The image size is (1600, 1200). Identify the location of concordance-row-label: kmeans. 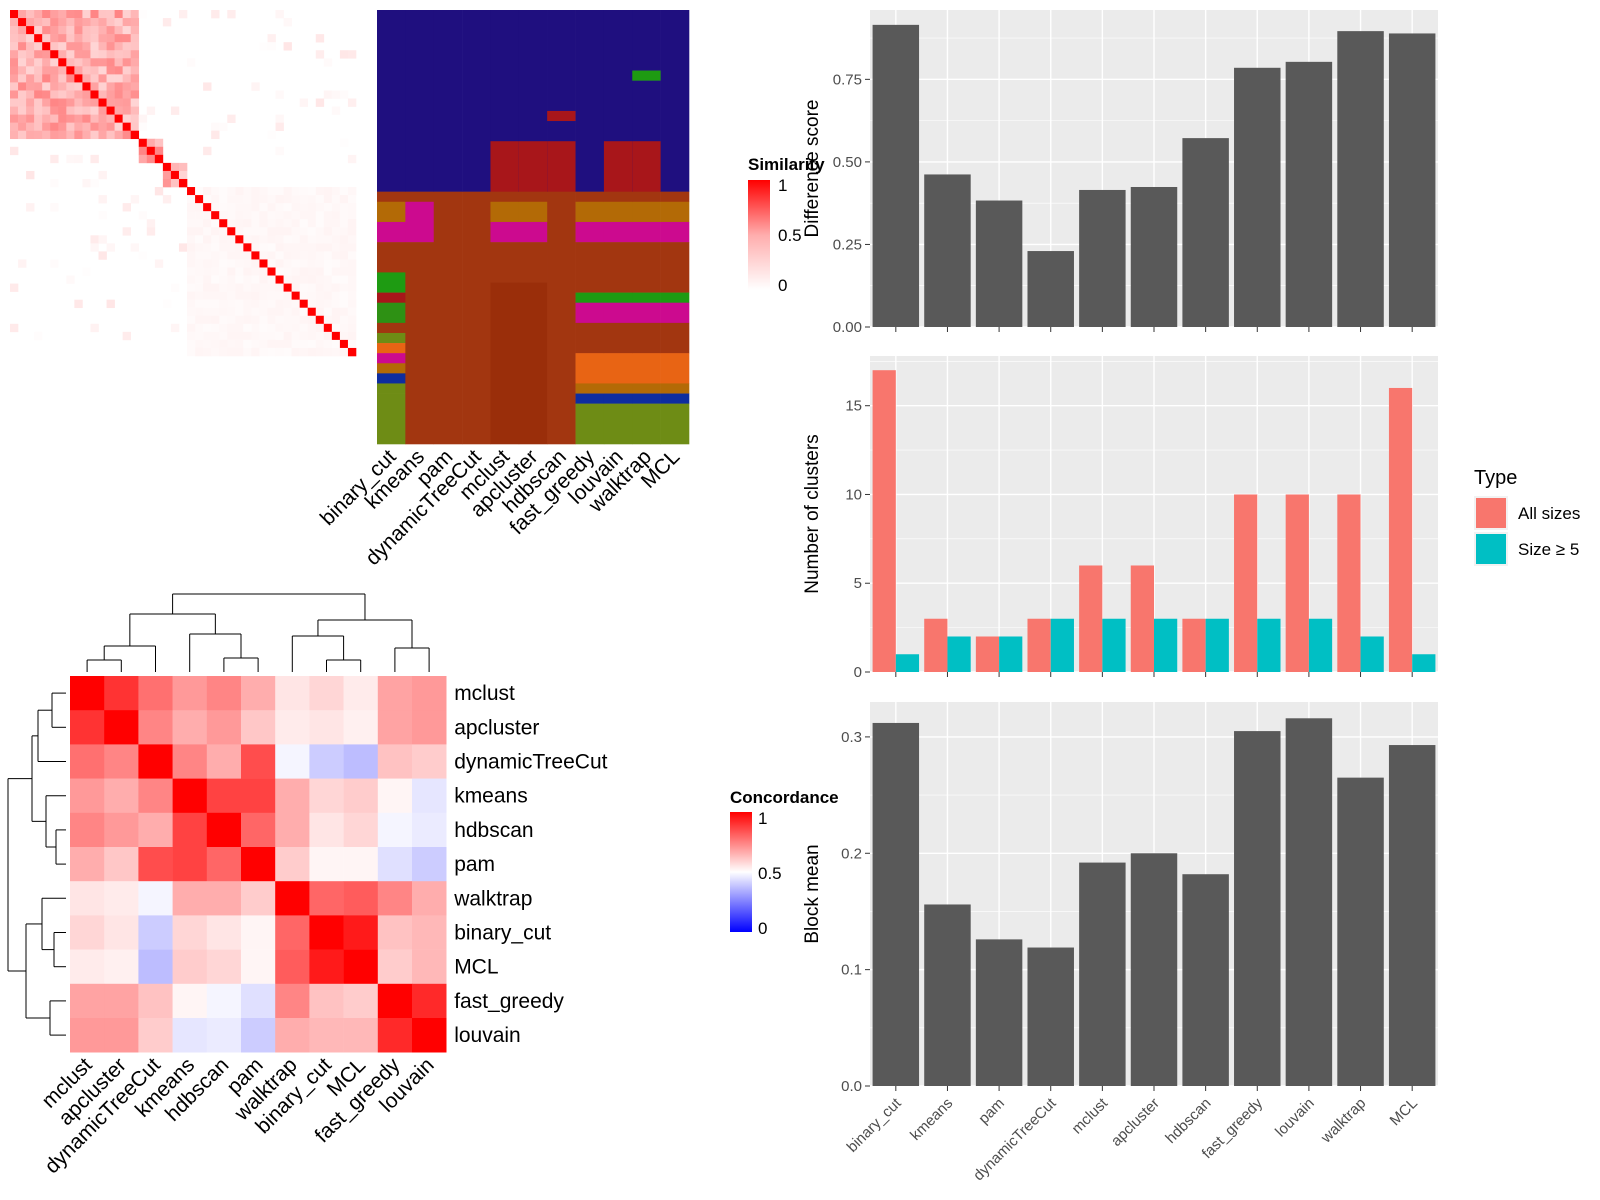
(491, 796).